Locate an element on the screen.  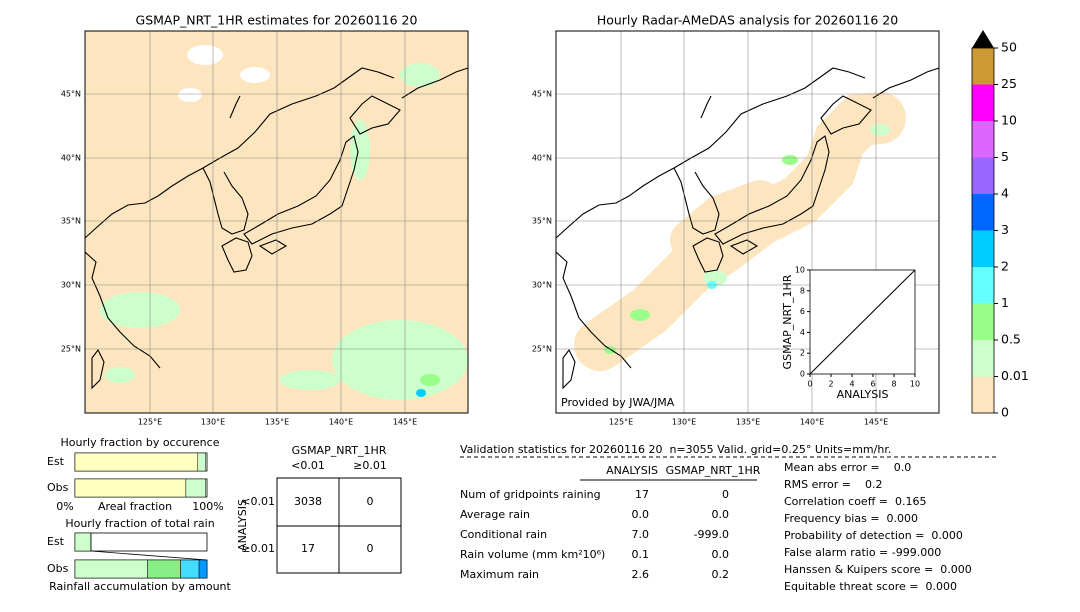
colorbar-label: 0 is located at coordinates (1005, 412).